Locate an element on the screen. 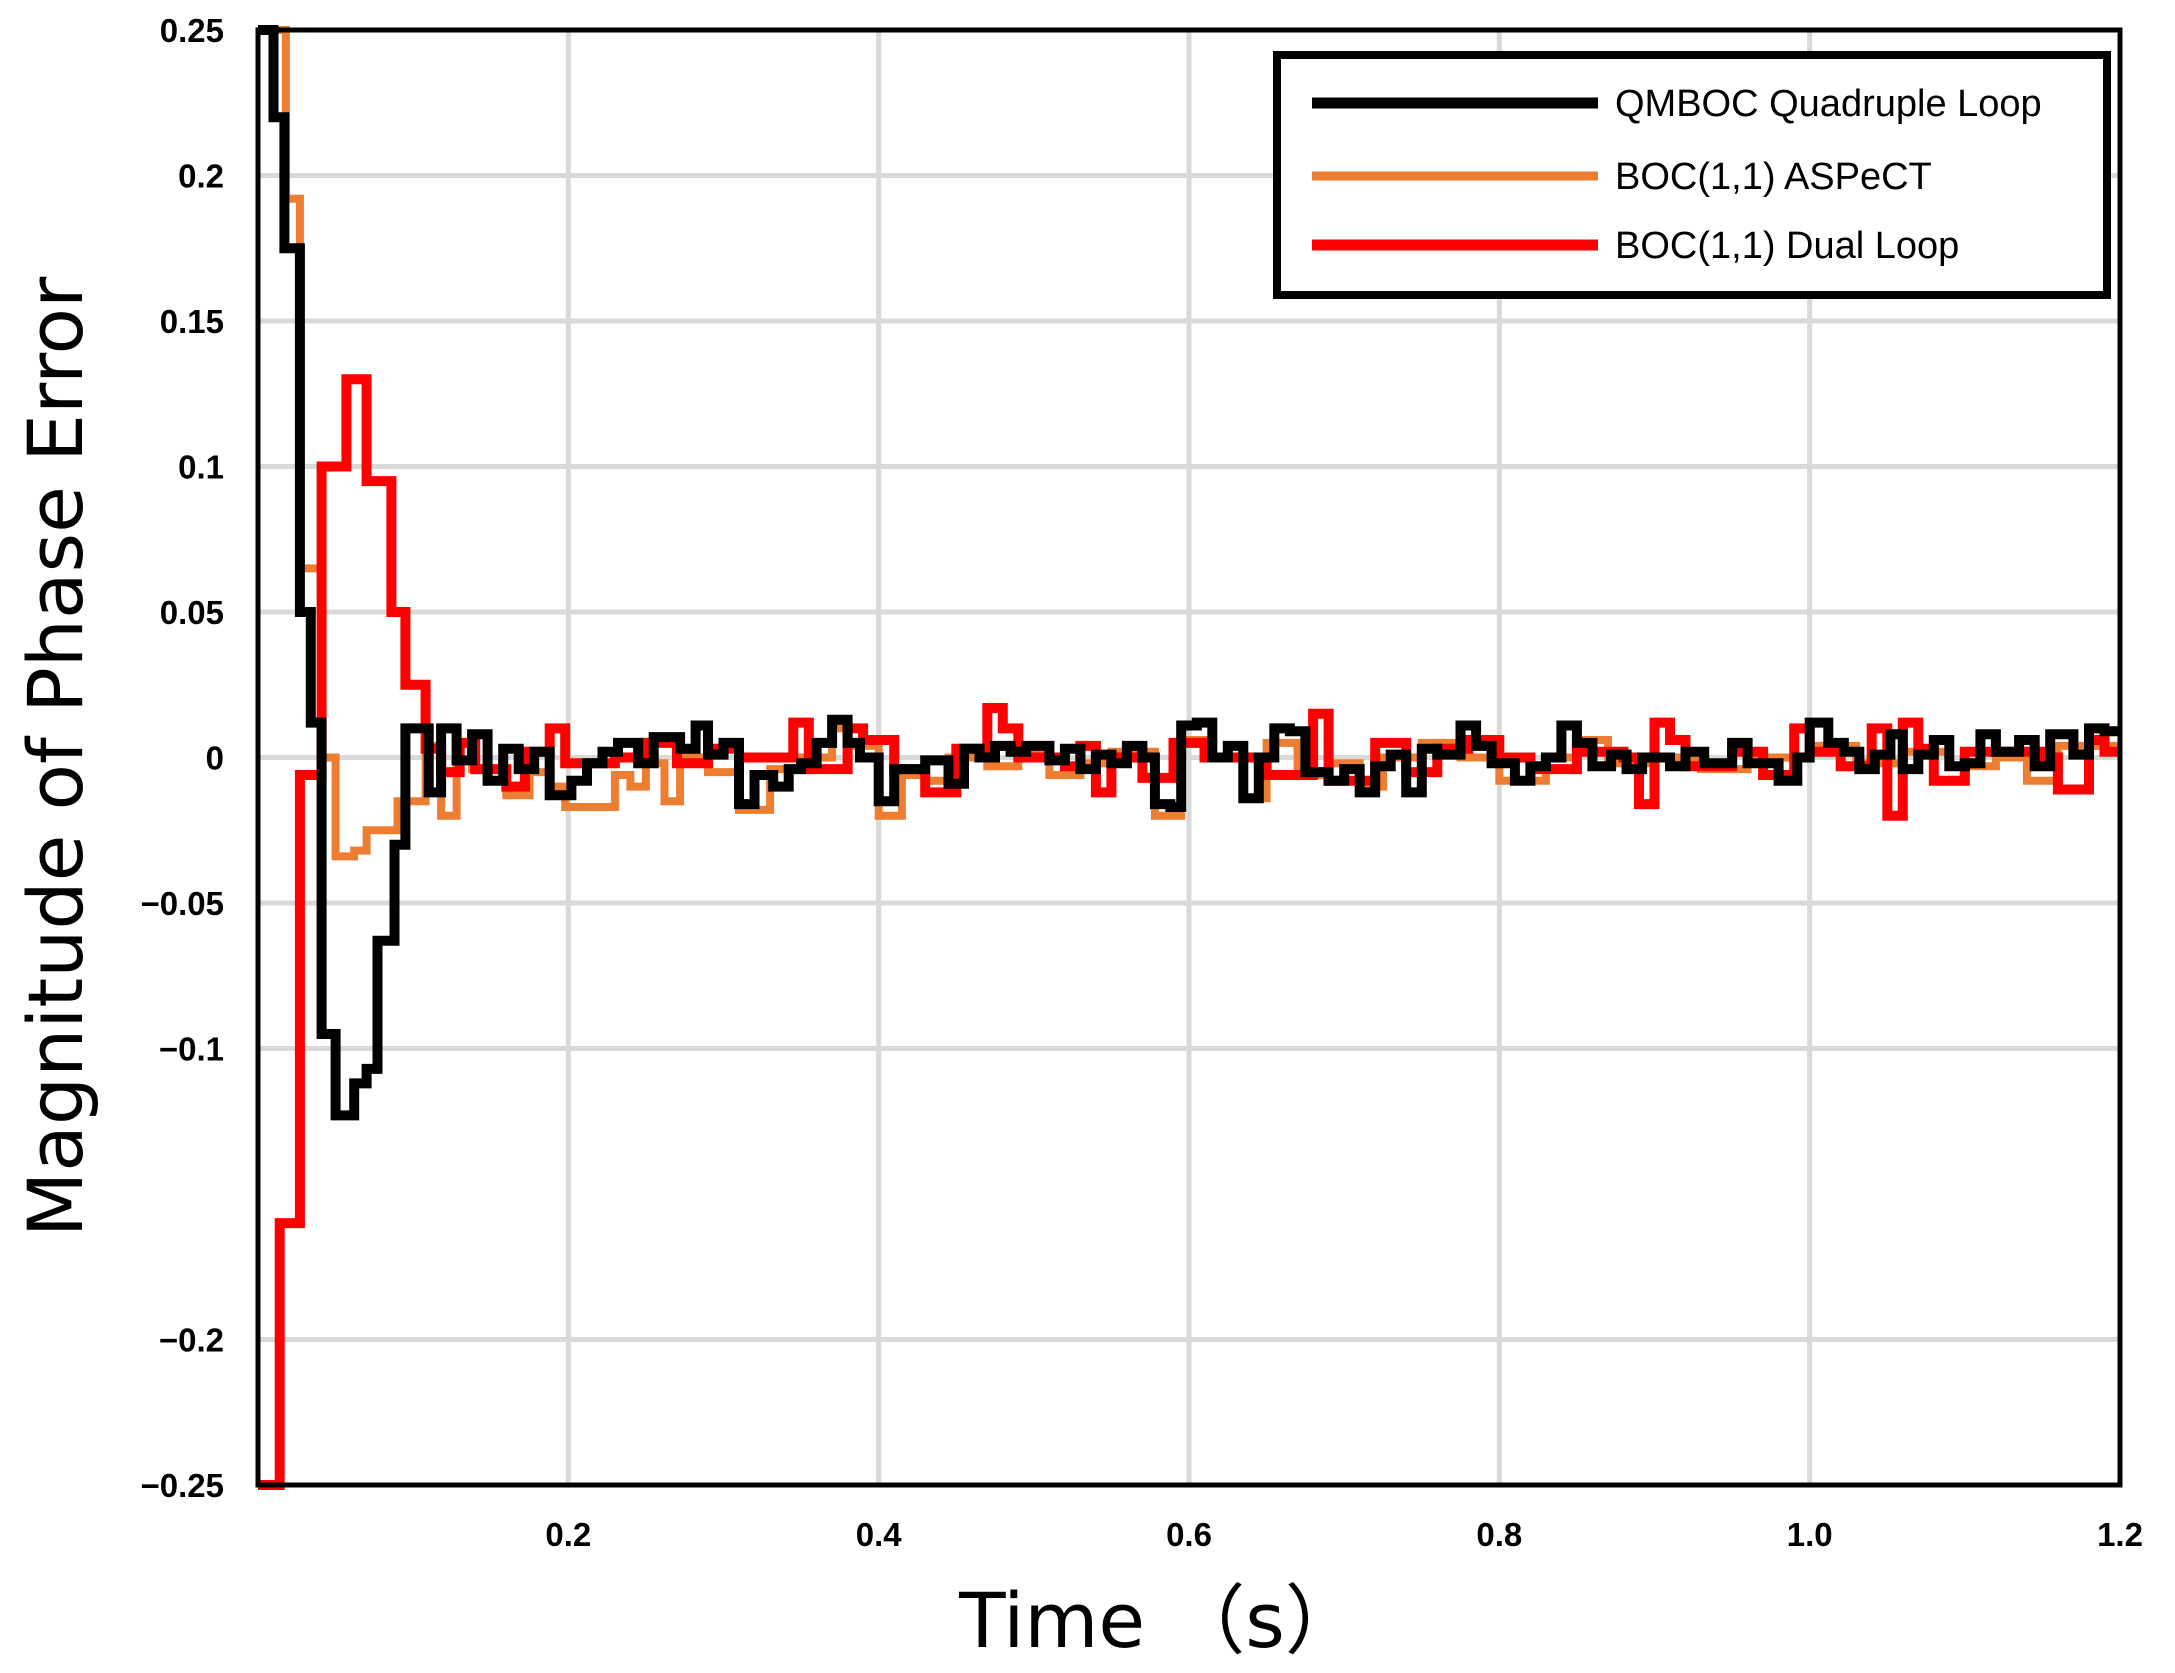  x-tick-label: 0.6 is located at coordinates (1189, 1534).